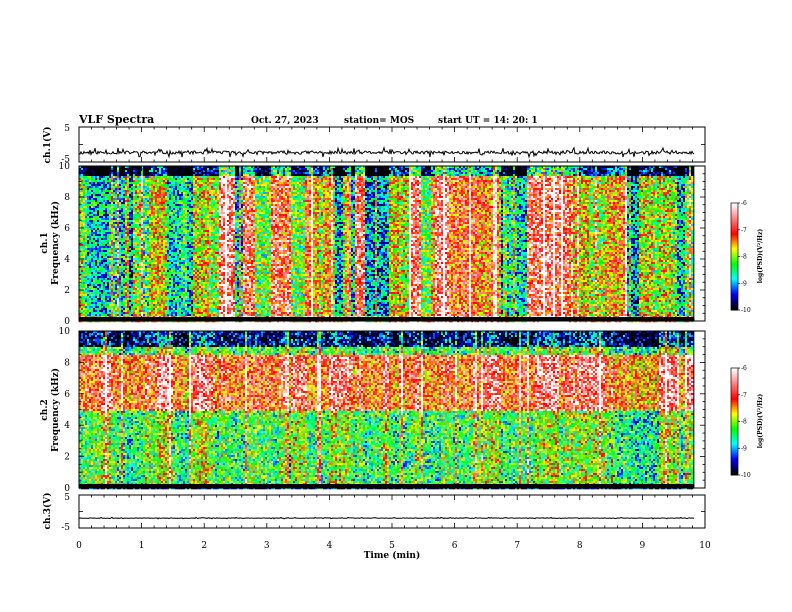 Image resolution: width=792 pixels, height=612 pixels. Describe the element at coordinates (47, 145) in the screenshot. I see `ch1-volt-label: ch.1(V)` at that location.